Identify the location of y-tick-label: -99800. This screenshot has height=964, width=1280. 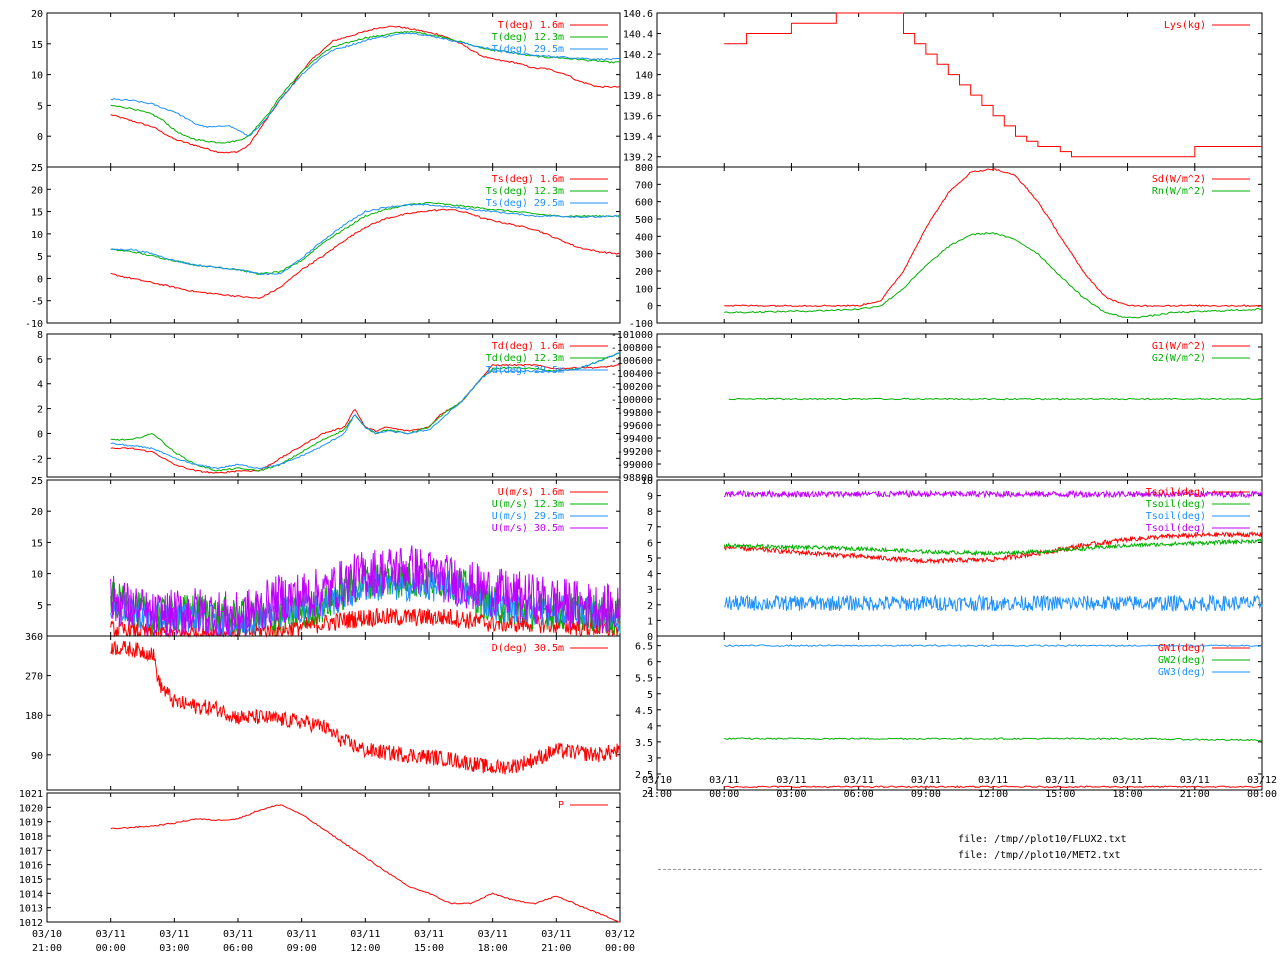
(635, 413).